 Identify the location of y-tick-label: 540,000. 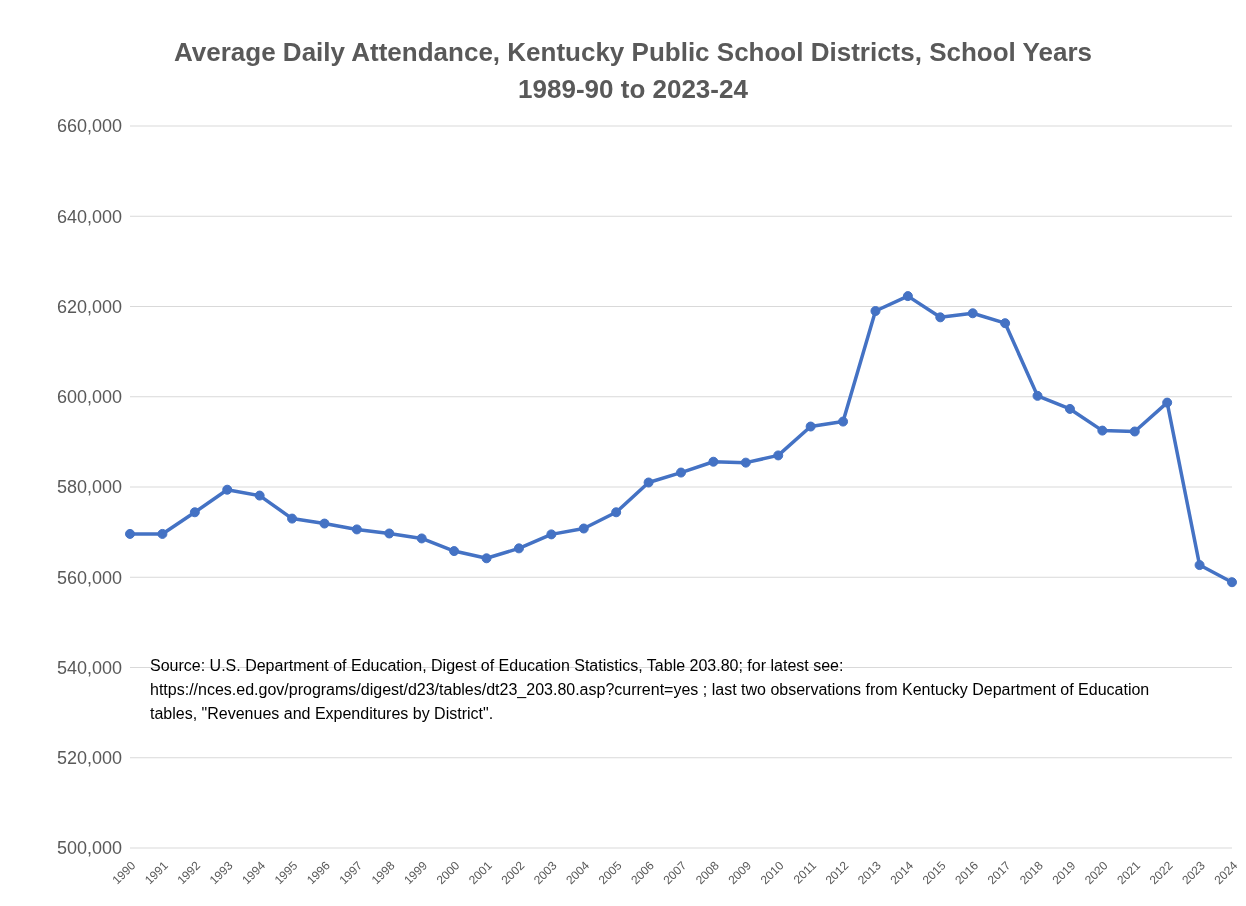
(89, 667).